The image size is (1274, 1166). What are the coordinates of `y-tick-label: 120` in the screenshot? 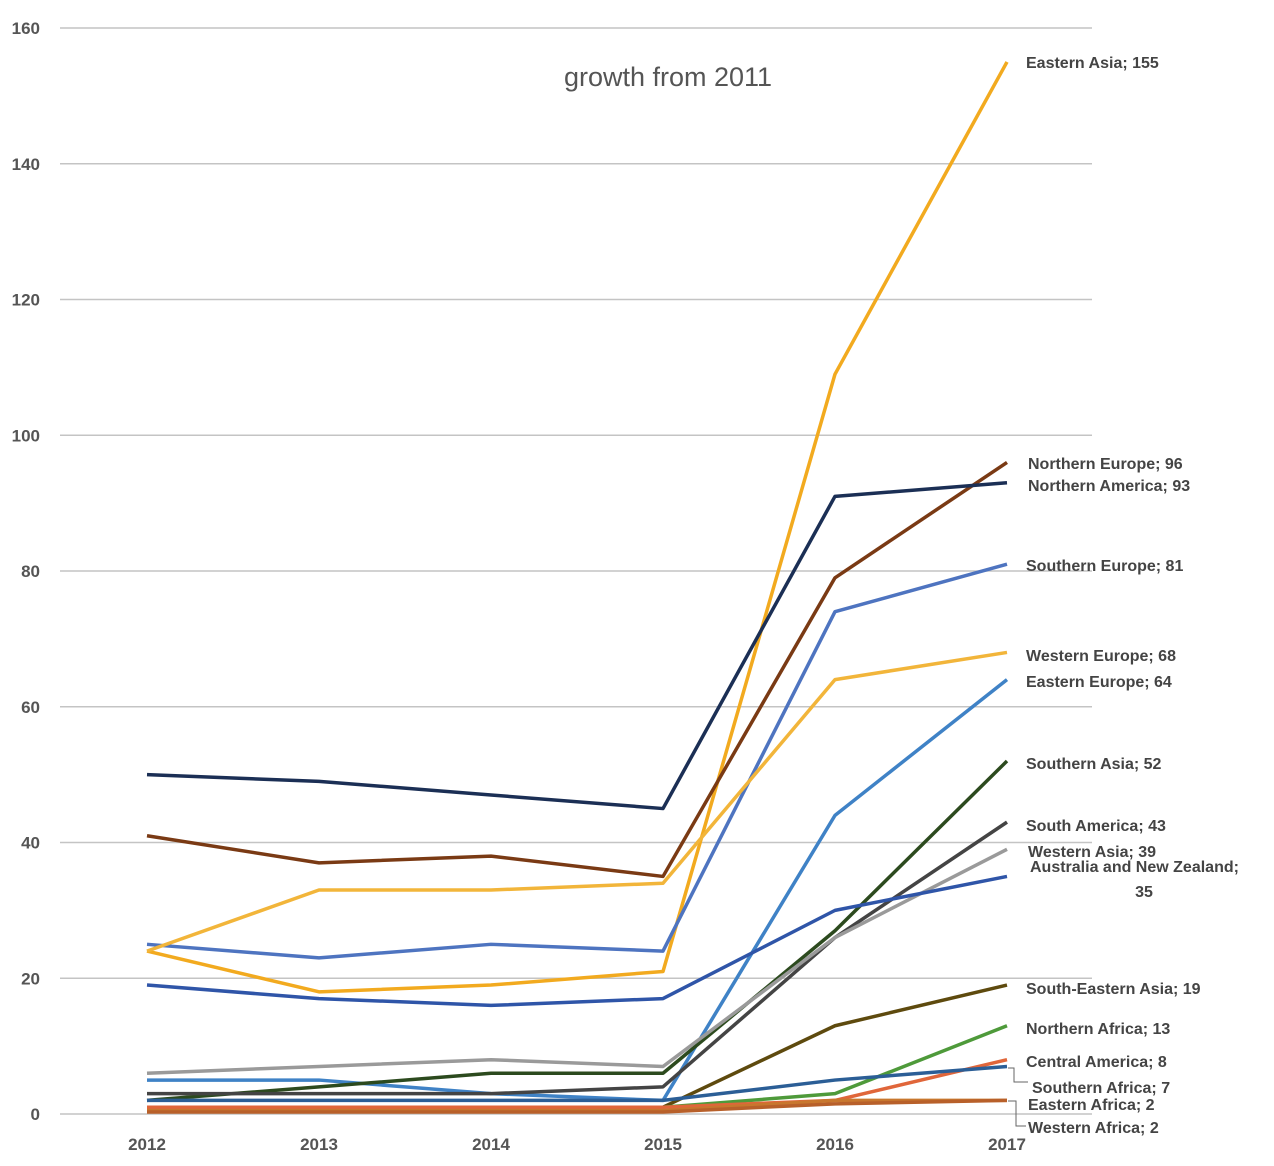 It's located at (26, 300).